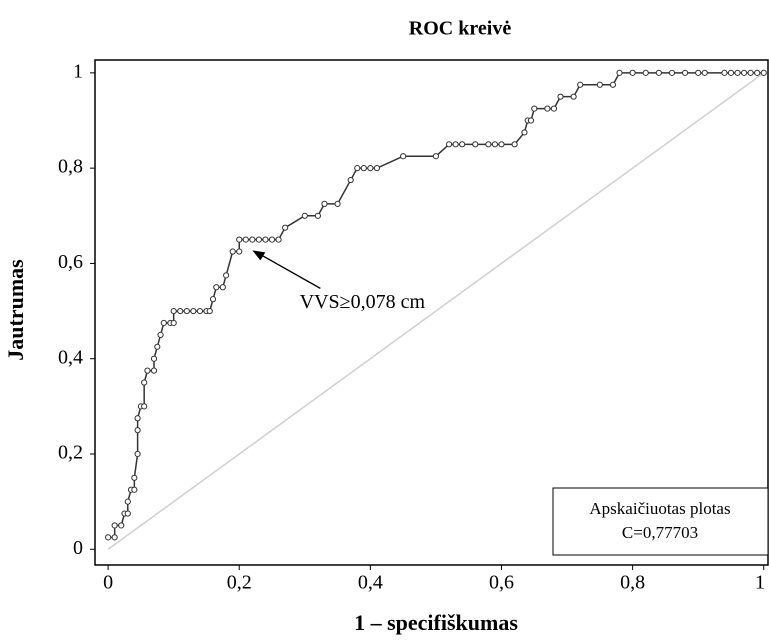  Describe the element at coordinates (70, 262) in the screenshot. I see `y-tick-label: 0,6` at that location.